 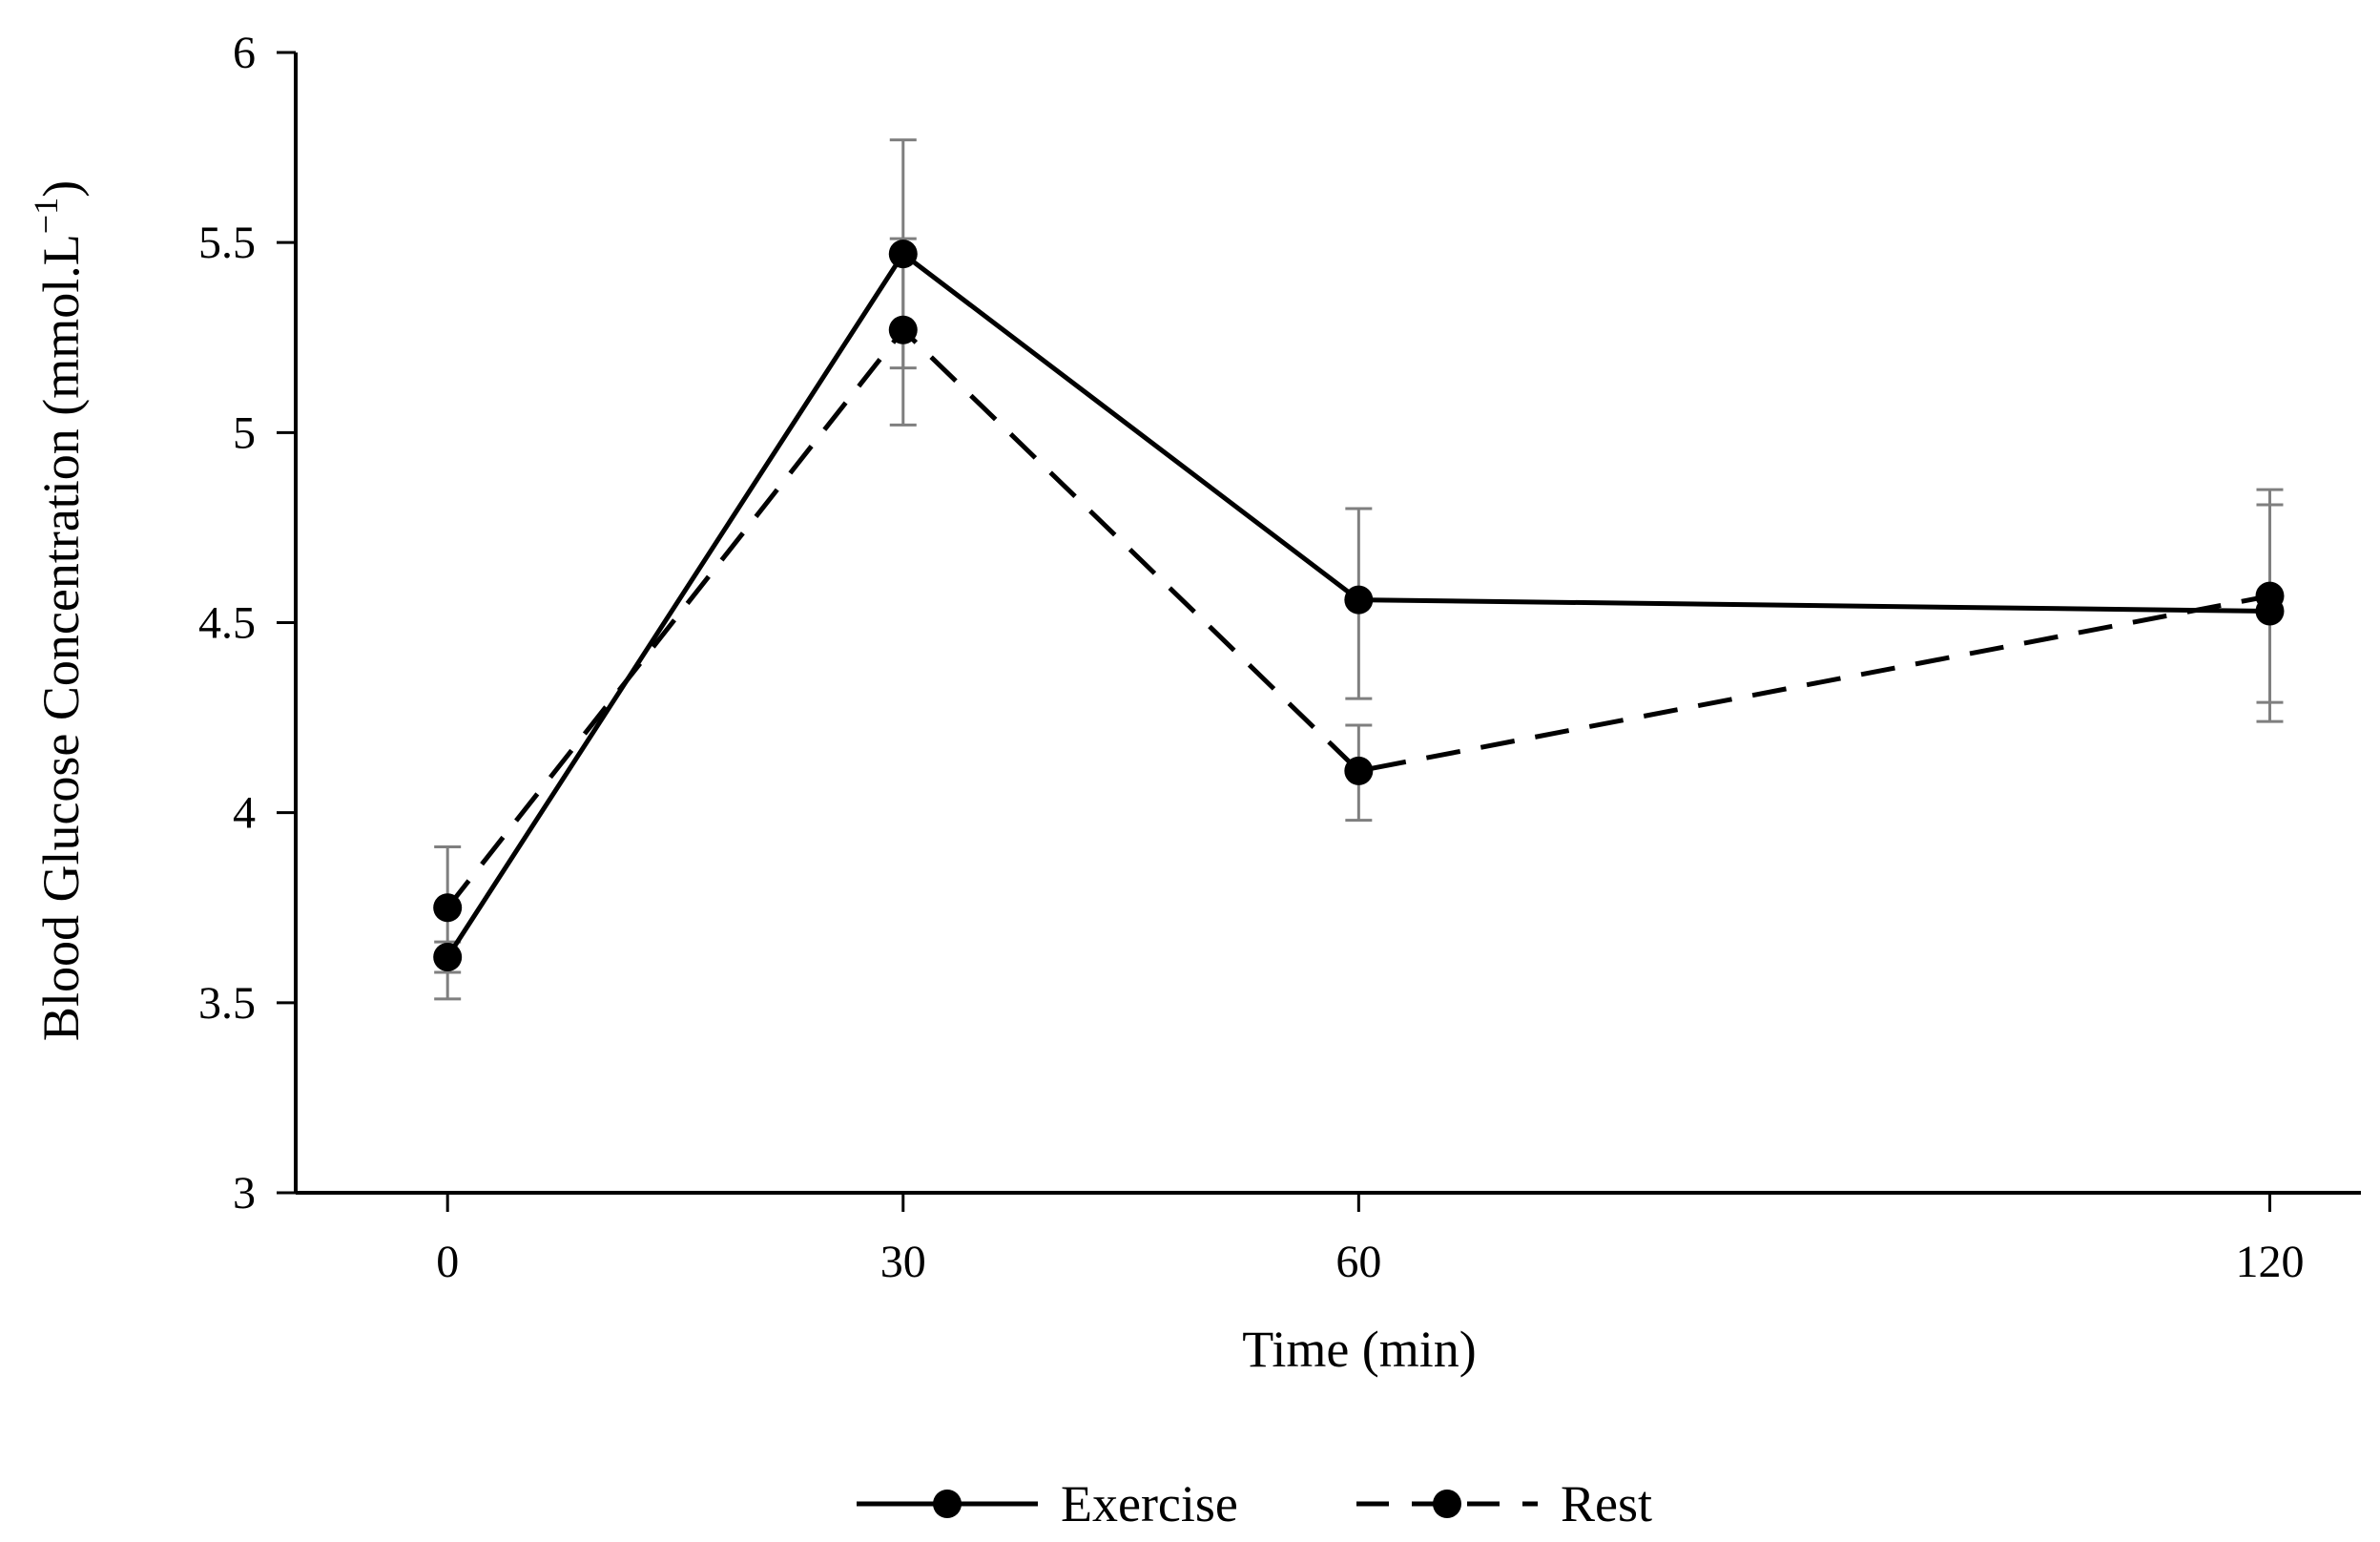 I want to click on x-axis-title: Time (min), so click(x=1359, y=1349).